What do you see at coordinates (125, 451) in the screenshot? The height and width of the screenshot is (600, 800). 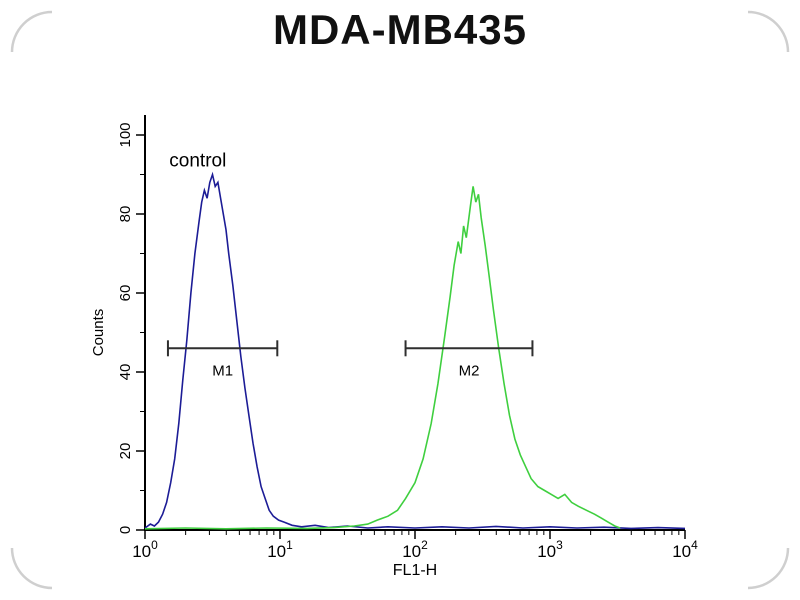 I see `y-tick-label: 20` at bounding box center [125, 451].